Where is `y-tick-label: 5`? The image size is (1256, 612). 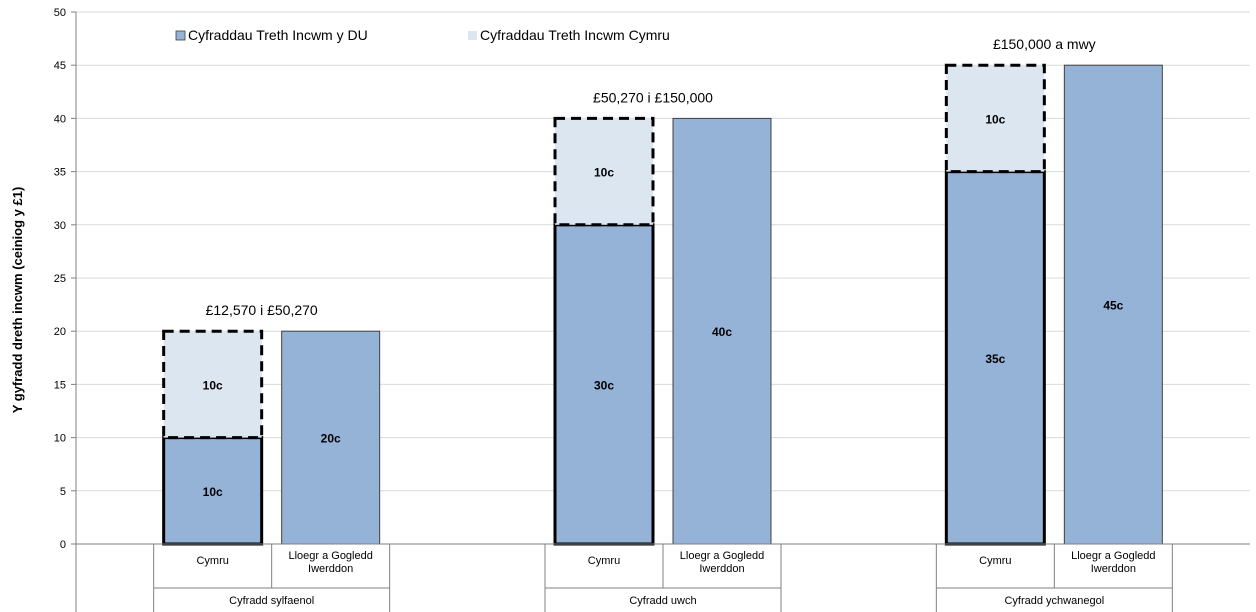 y-tick-label: 5 is located at coordinates (63, 492).